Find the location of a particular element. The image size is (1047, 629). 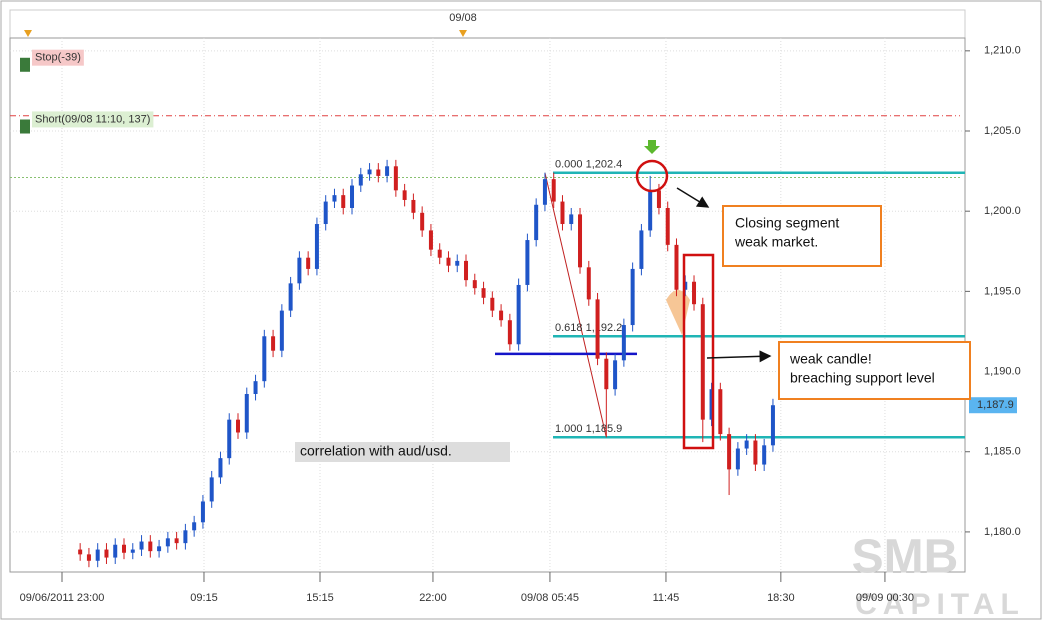

annotation: breaching support level is located at coordinates (862, 378).